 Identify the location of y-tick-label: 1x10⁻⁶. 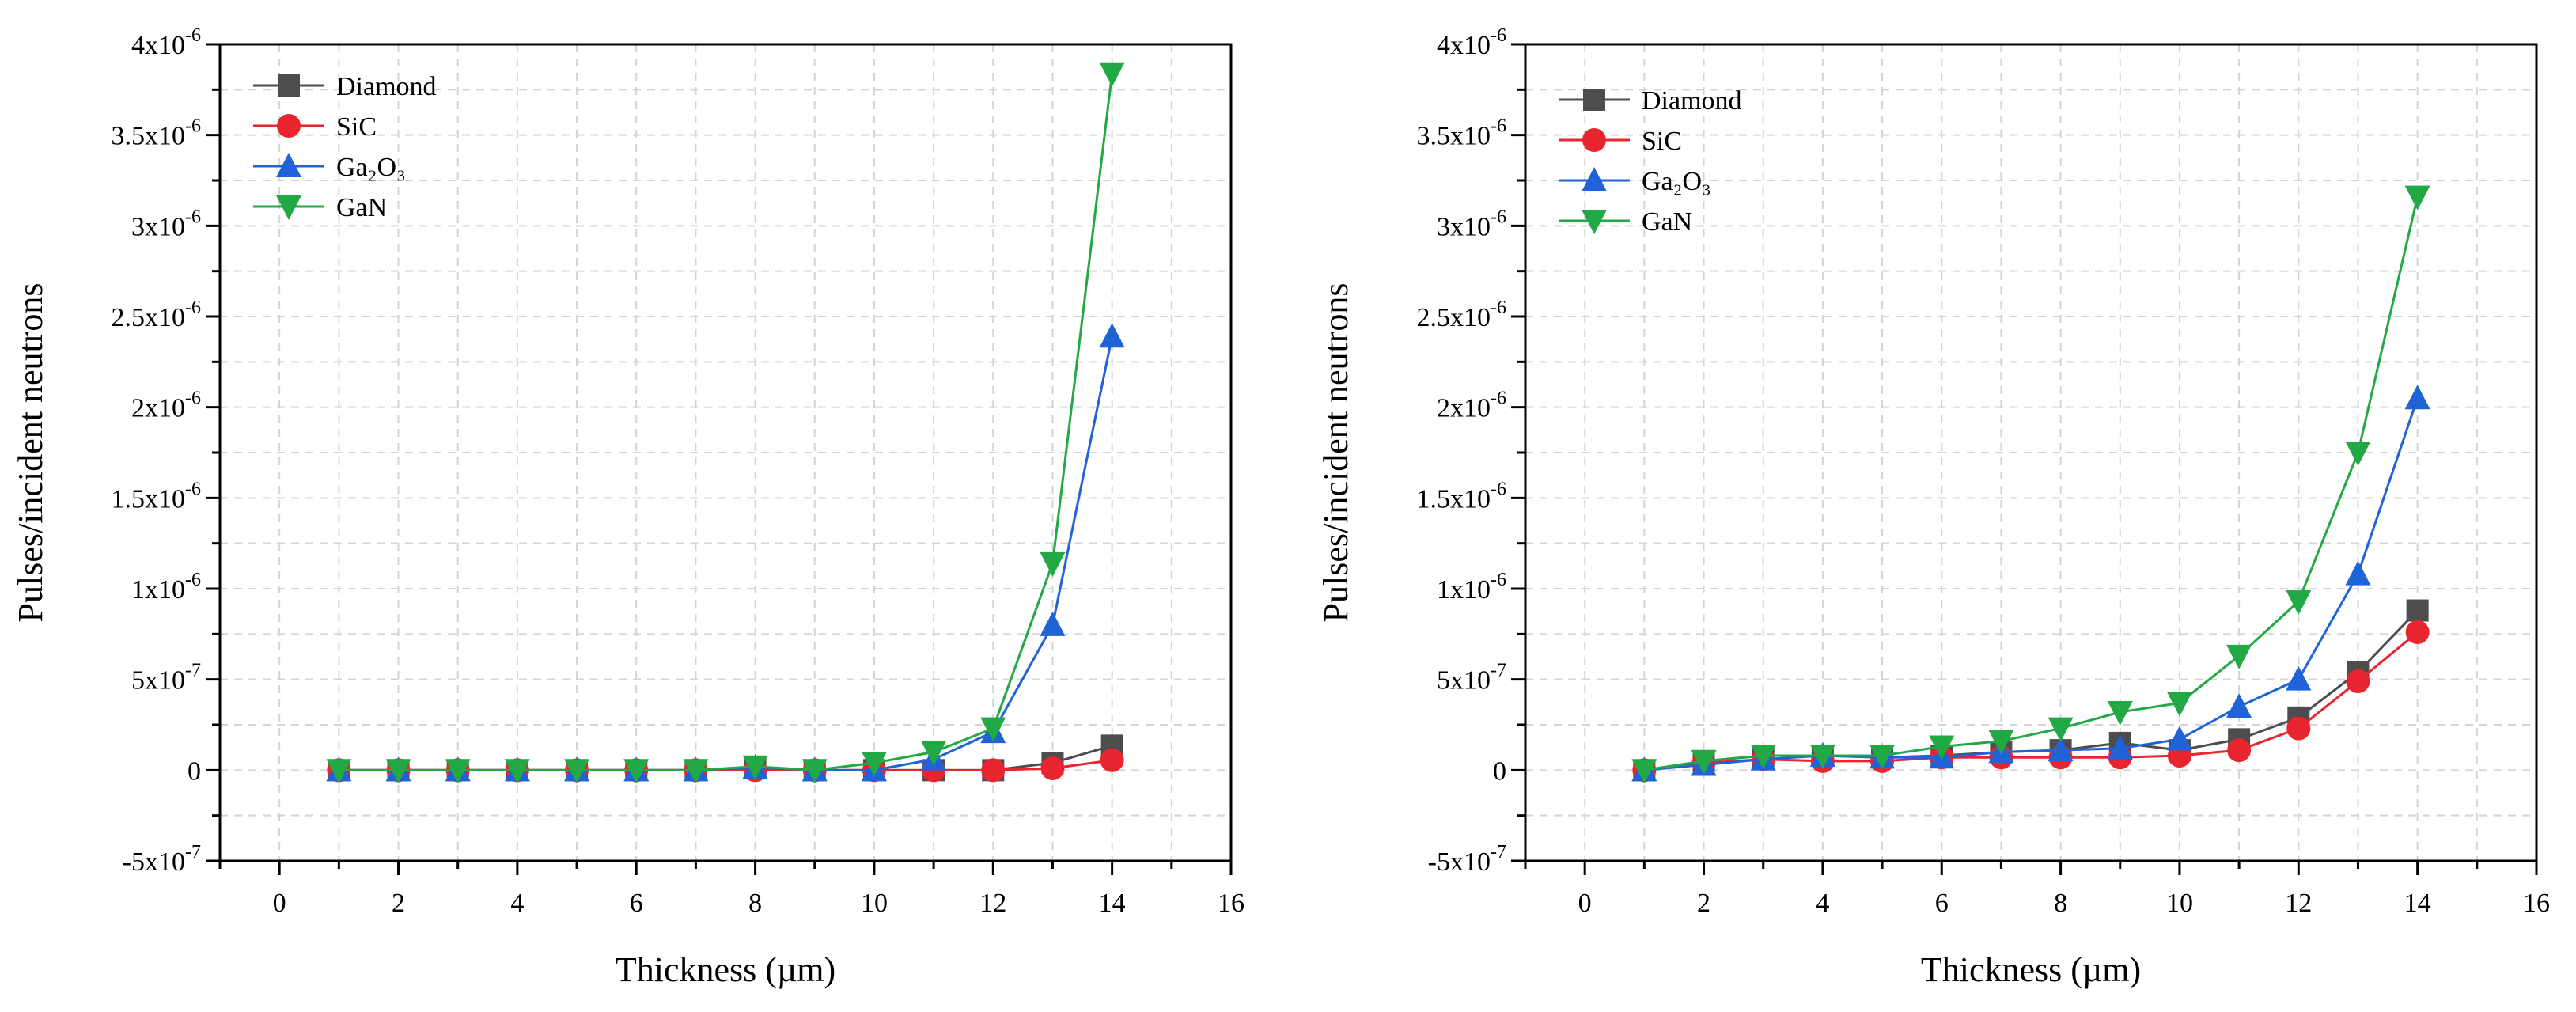
(1471, 587).